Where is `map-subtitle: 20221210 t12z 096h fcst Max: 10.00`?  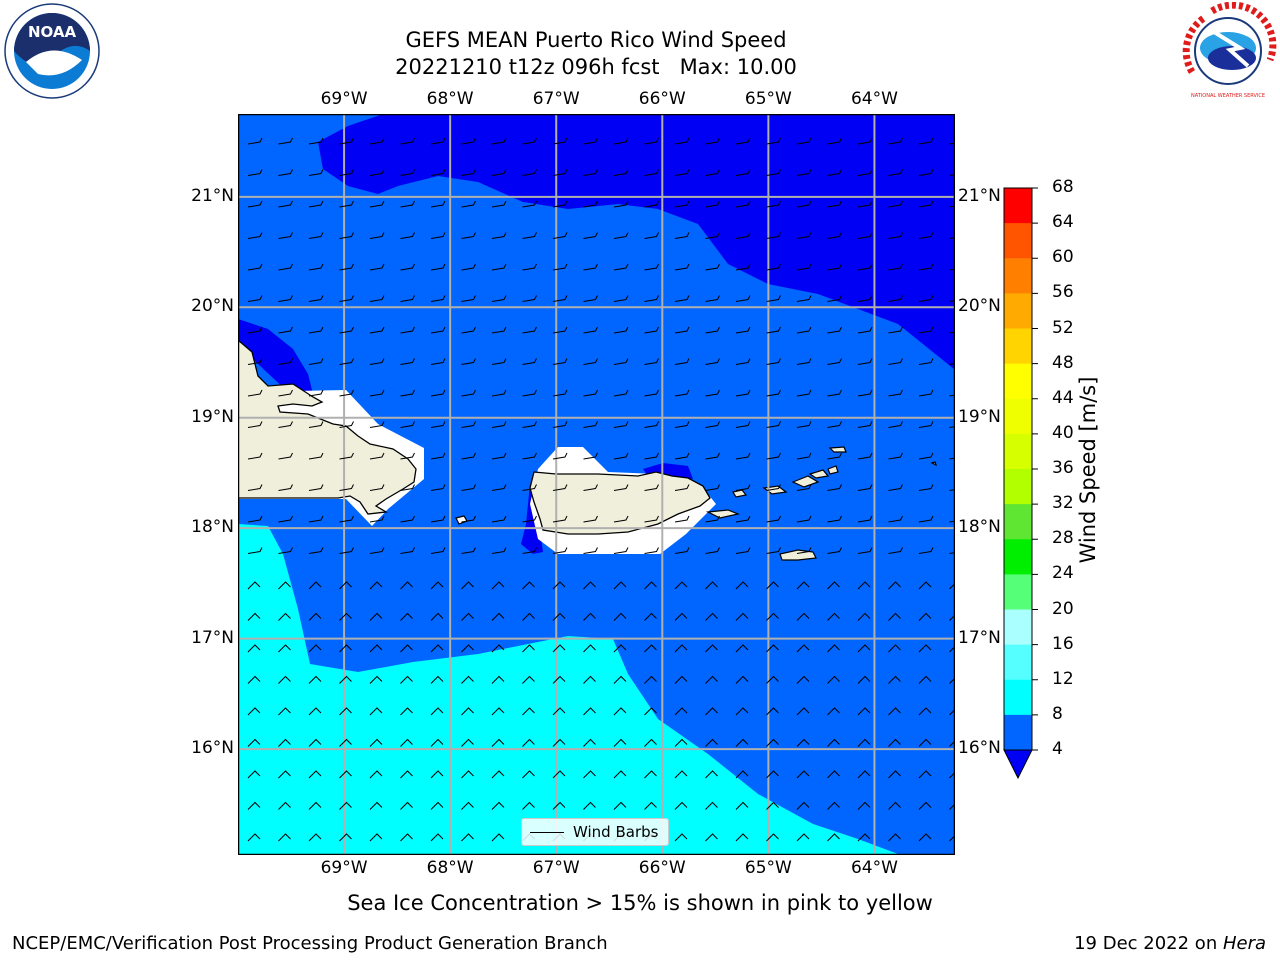
map-subtitle: 20221210 t12z 096h fcst Max: 10.00 is located at coordinates (596, 67).